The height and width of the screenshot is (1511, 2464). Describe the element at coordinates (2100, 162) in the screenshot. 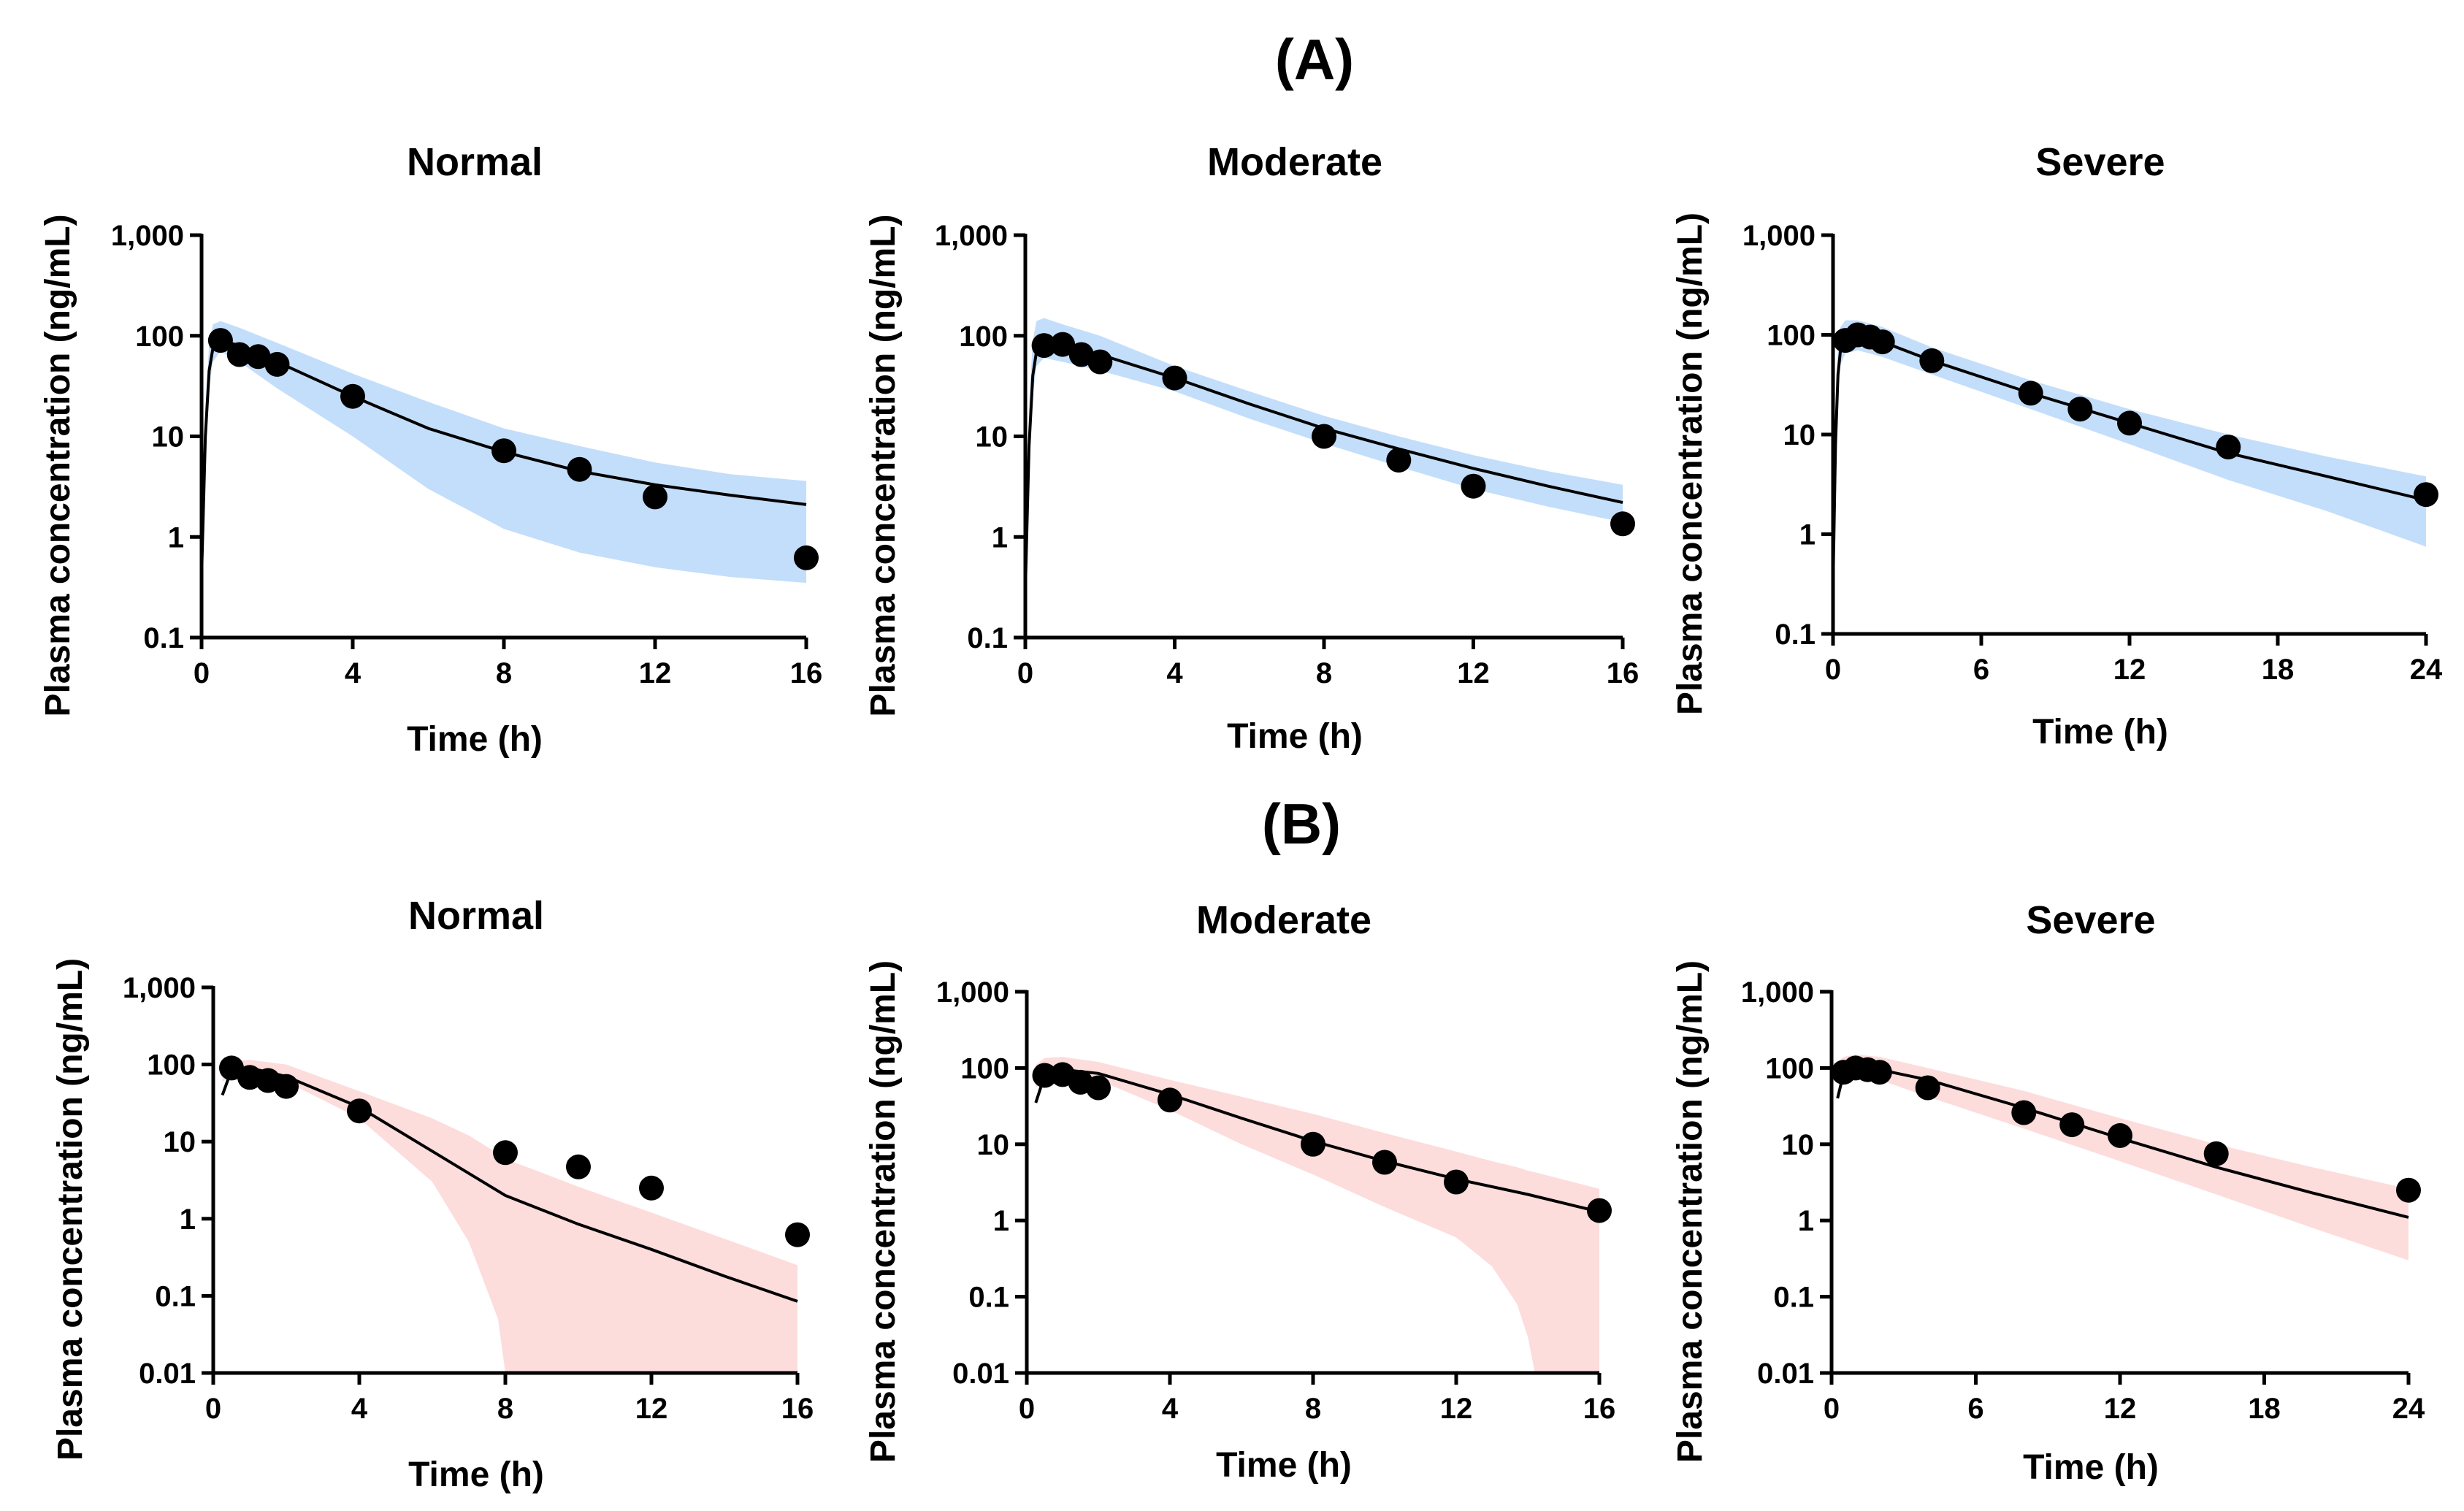

I see `panel-title: Severe` at that location.